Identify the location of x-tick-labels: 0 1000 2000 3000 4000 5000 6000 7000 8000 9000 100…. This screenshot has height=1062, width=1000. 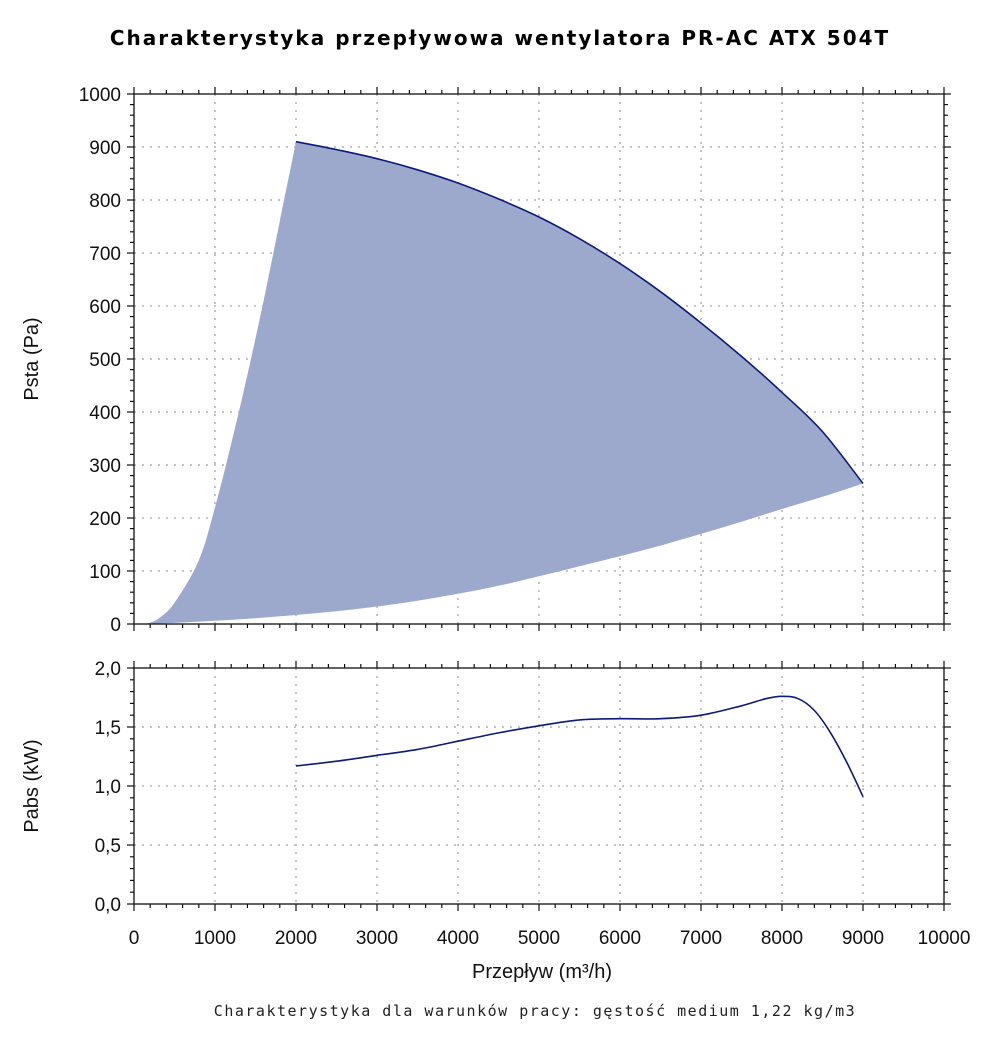
(550, 938).